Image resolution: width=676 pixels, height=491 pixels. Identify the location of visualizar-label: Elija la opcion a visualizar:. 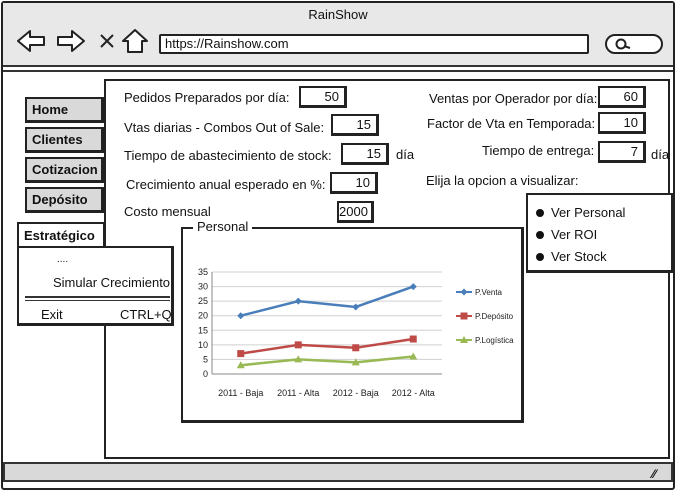
(502, 180).